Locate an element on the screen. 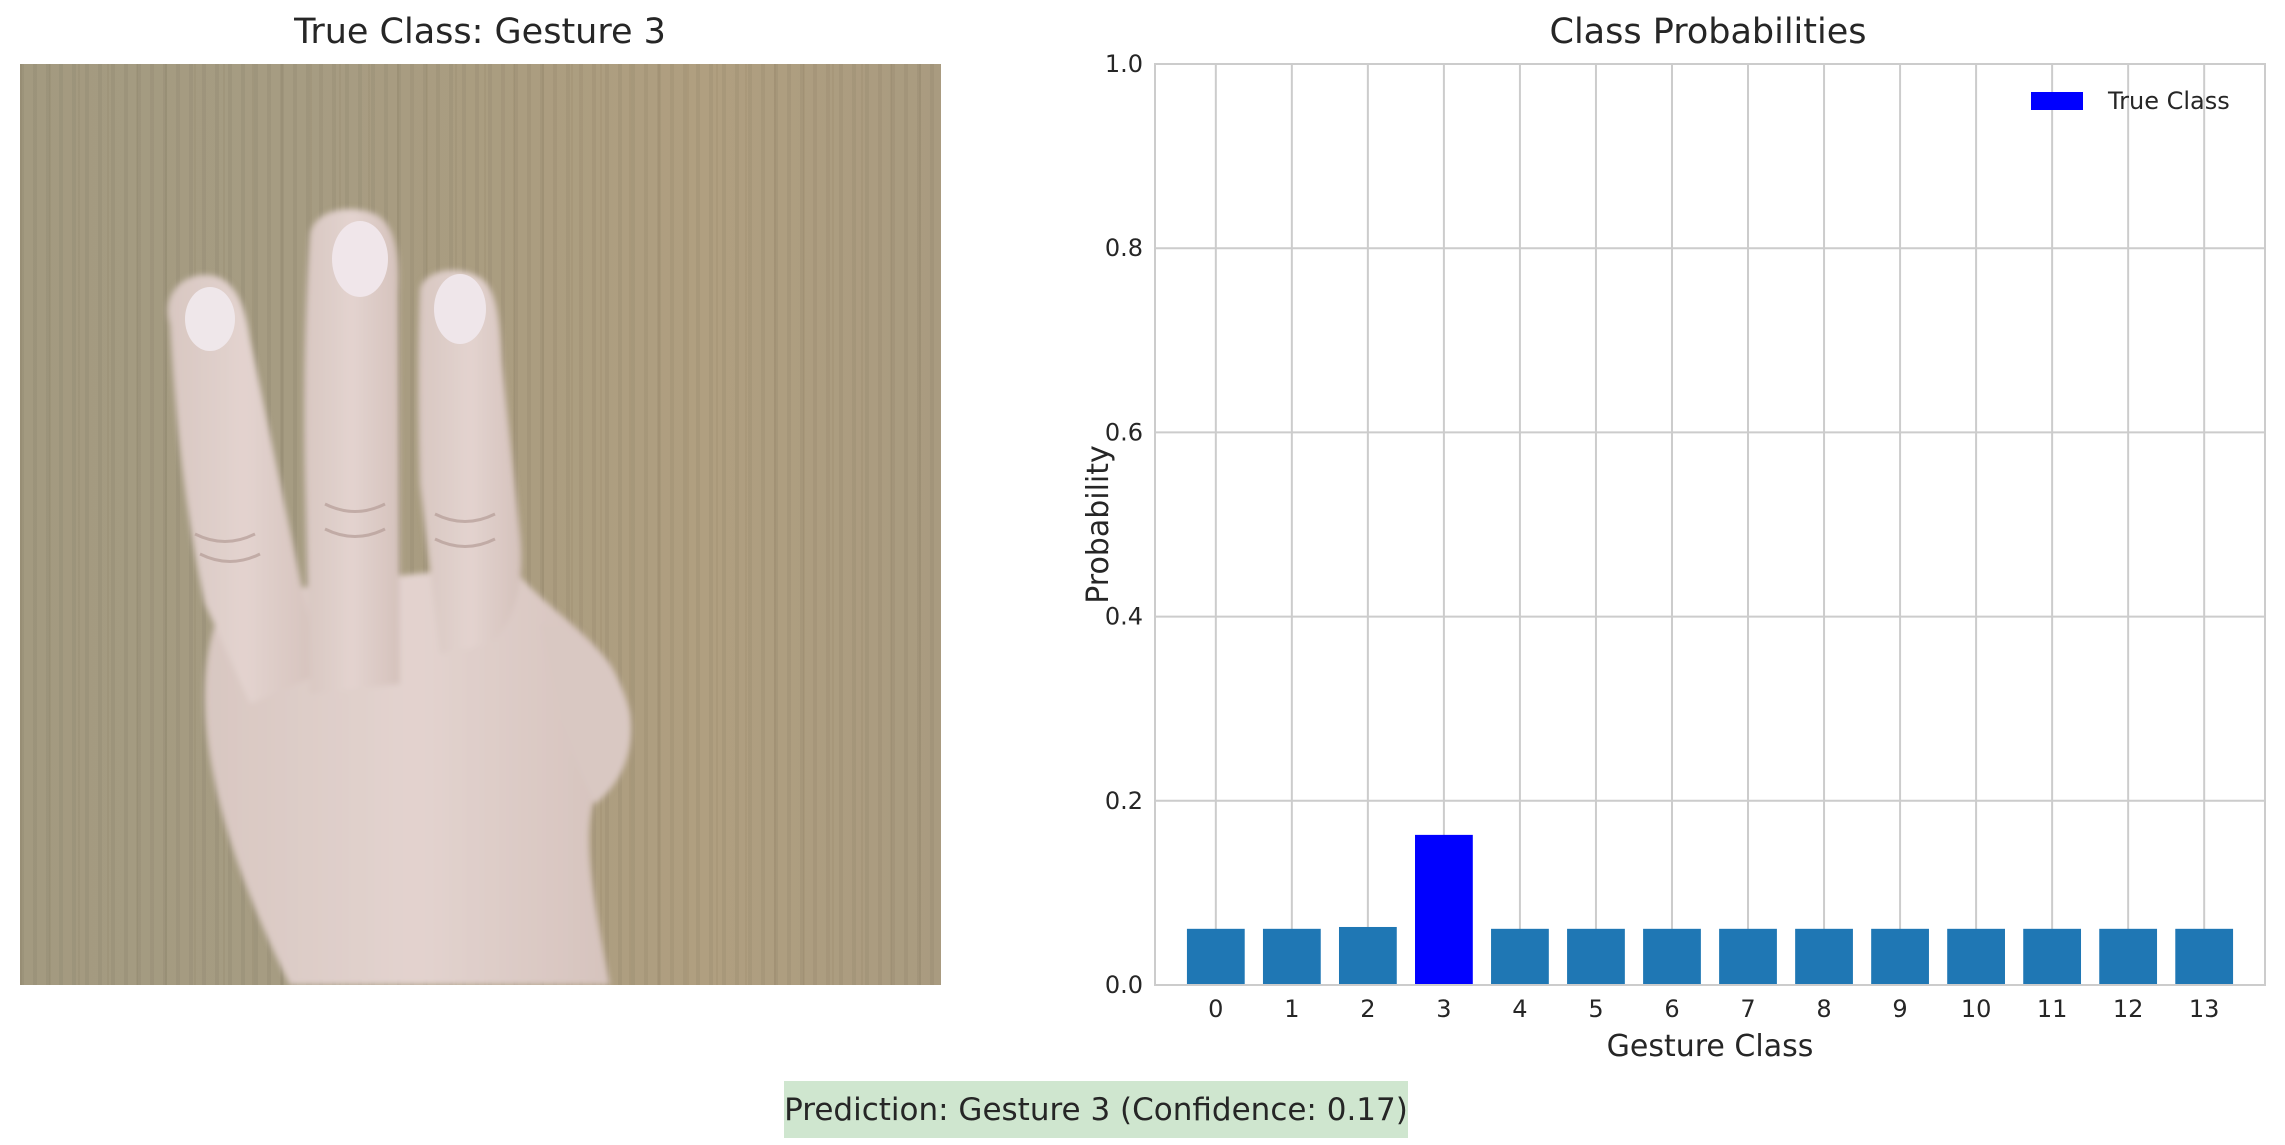  legend-label-true-class: True Class is located at coordinates (2168, 101).